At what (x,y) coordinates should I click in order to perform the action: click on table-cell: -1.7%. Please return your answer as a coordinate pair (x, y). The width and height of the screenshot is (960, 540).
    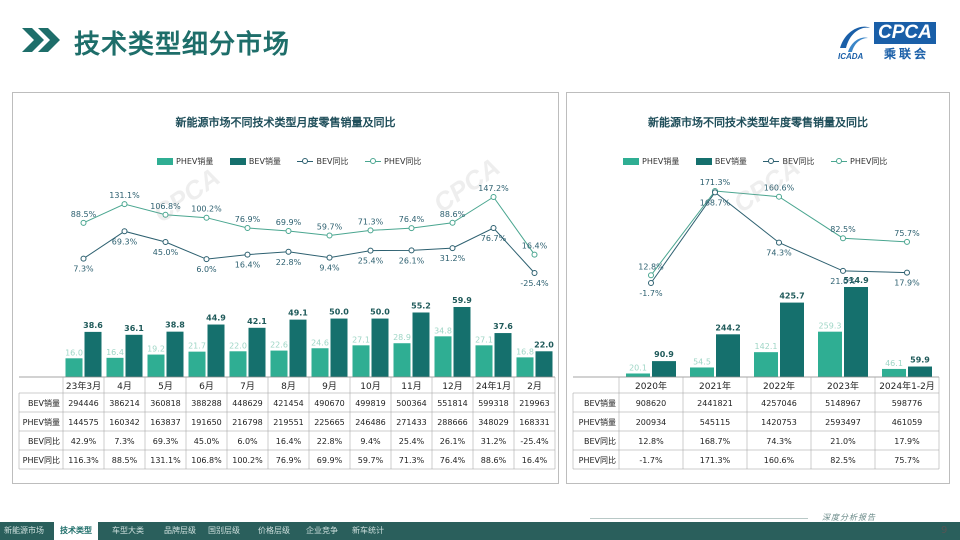
    Looking at the image, I should click on (651, 460).